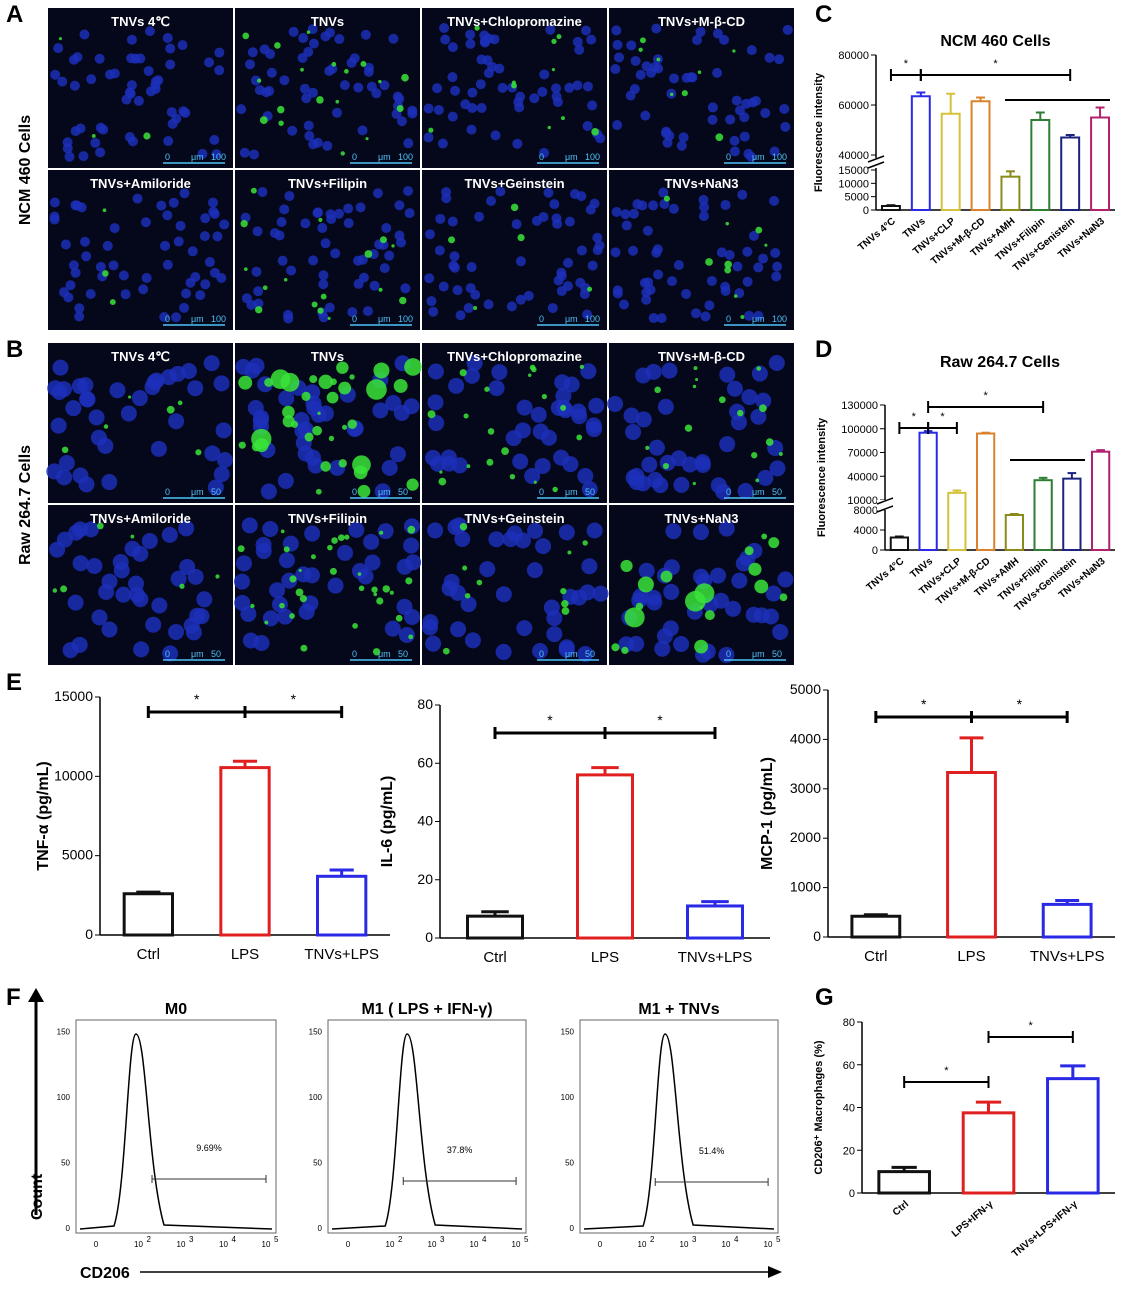 The width and height of the screenshot is (1135, 1290). I want to click on histogram-x-exponent: 3, so click(442, 1239).